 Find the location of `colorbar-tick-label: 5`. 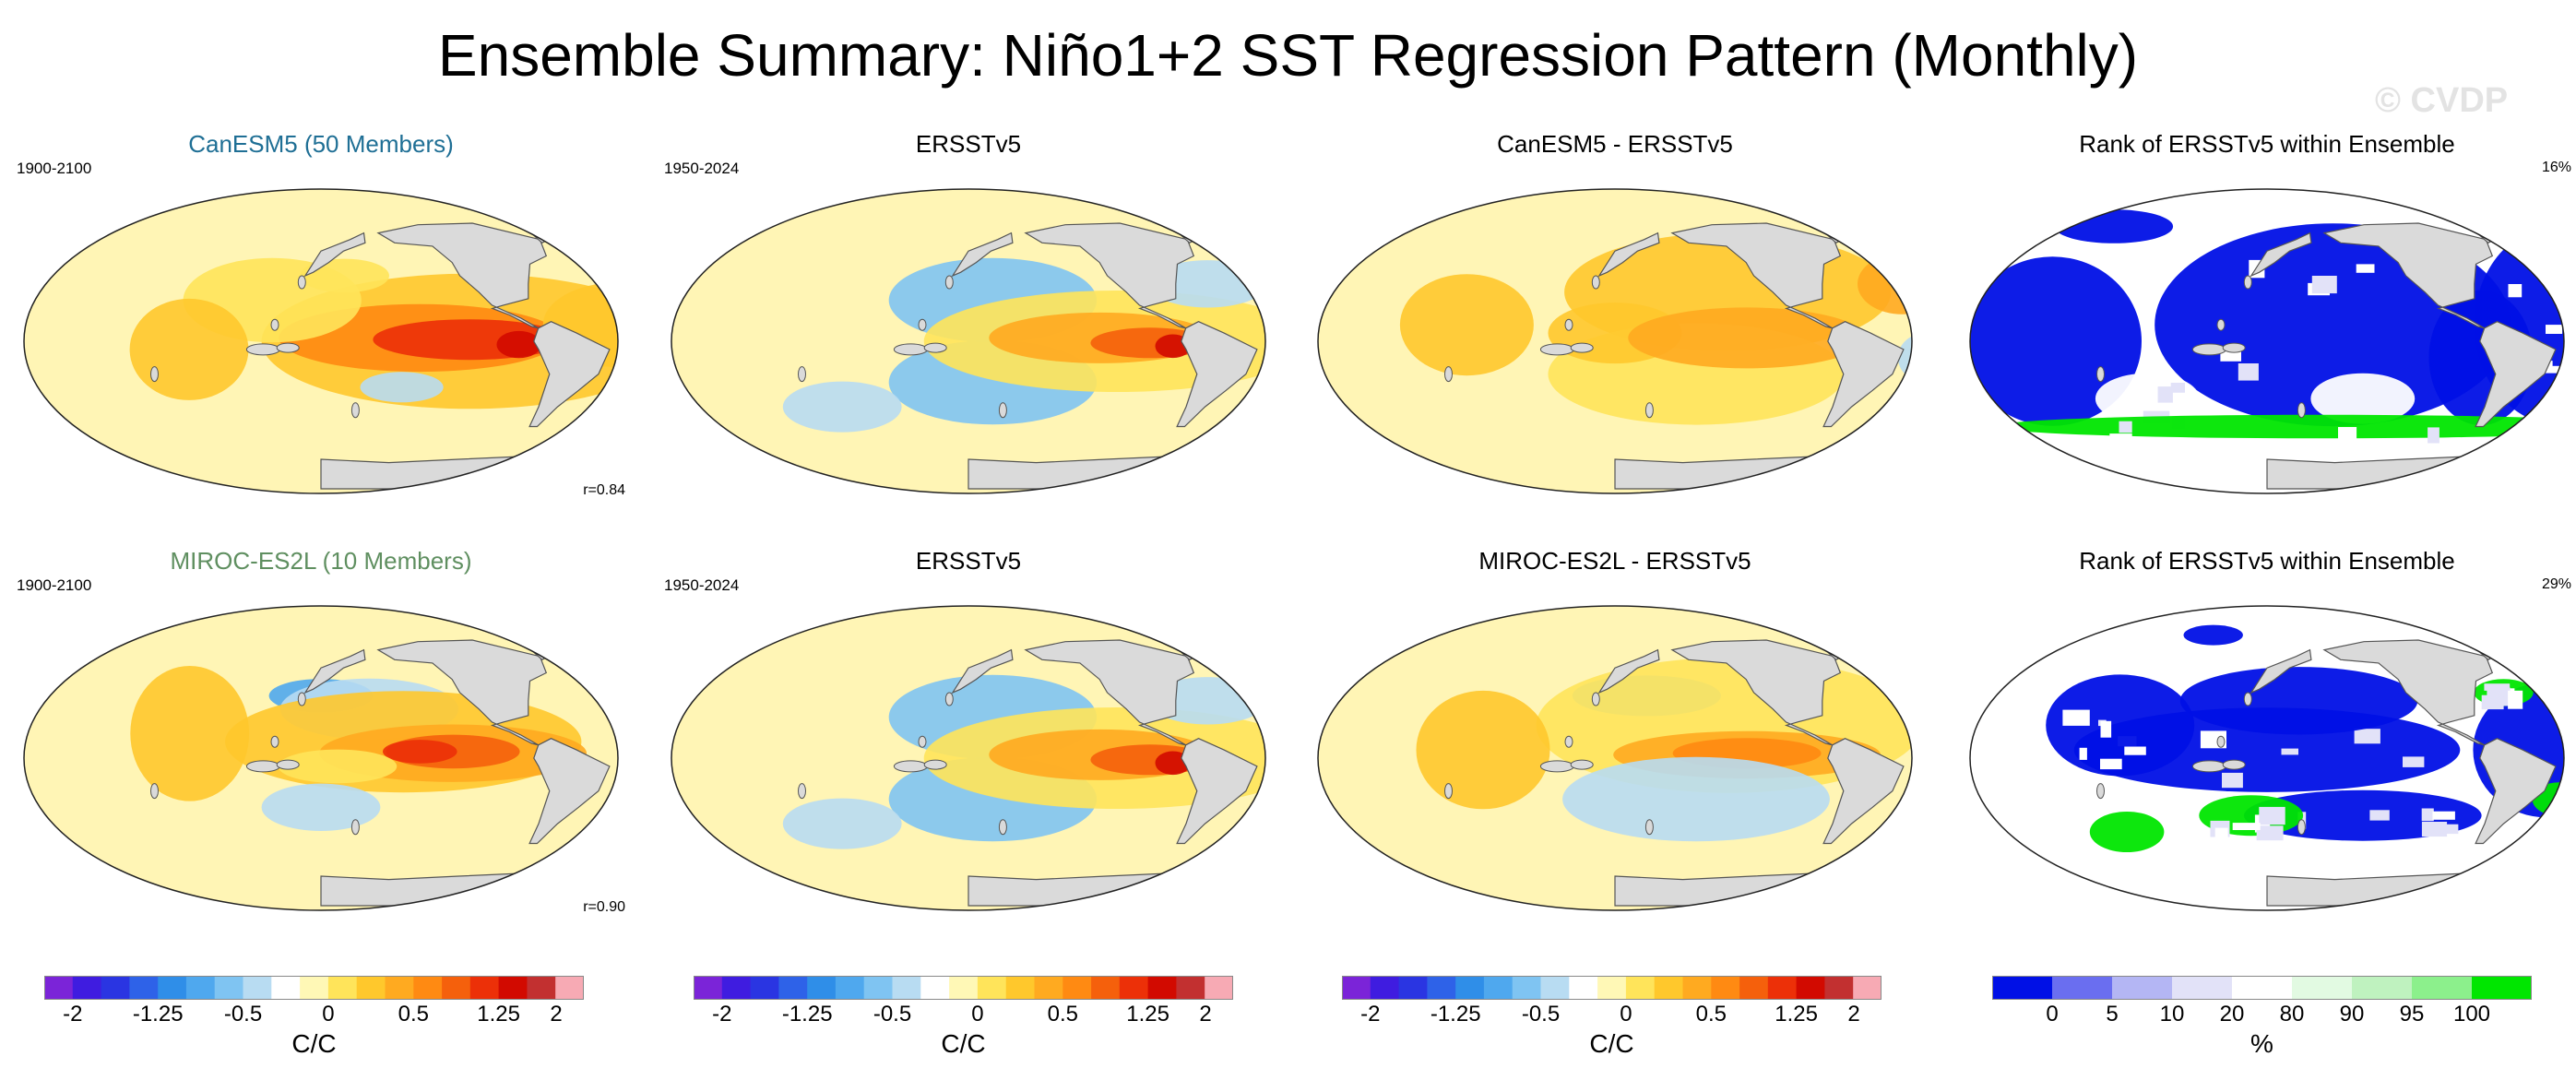

colorbar-tick-label: 5 is located at coordinates (2112, 1015).